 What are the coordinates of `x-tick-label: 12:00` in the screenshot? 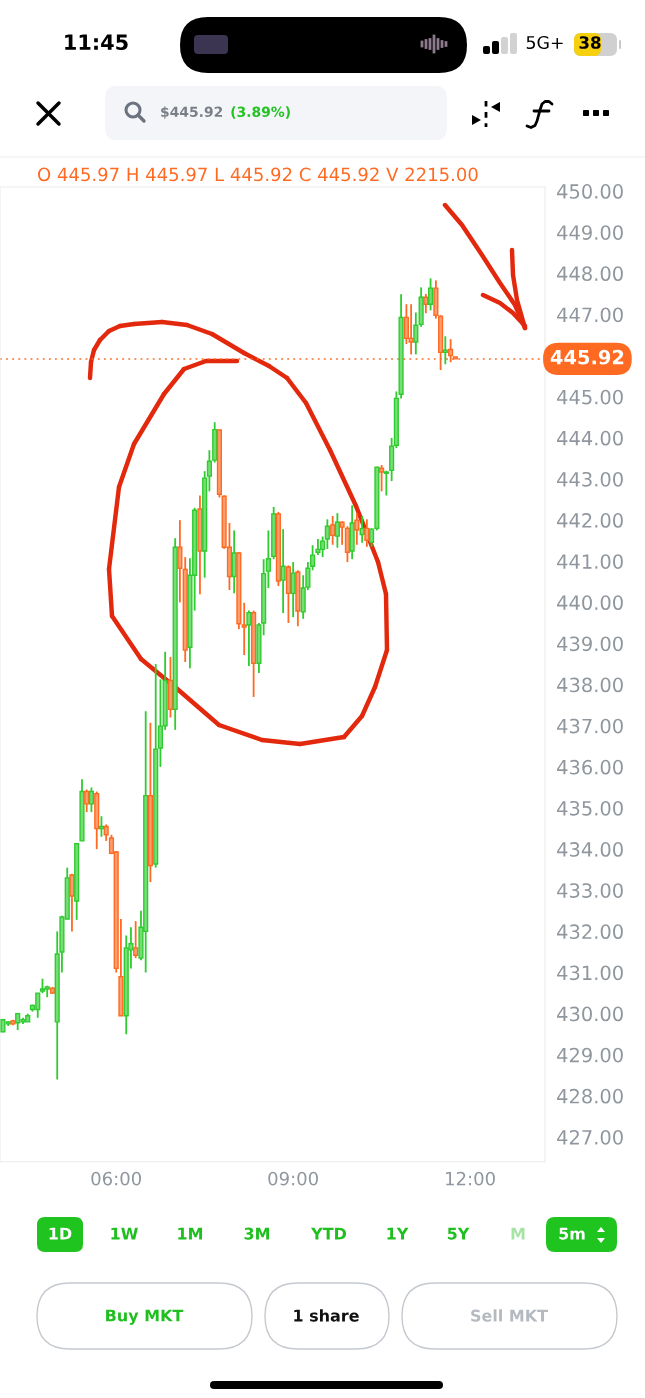 It's located at (470, 1178).